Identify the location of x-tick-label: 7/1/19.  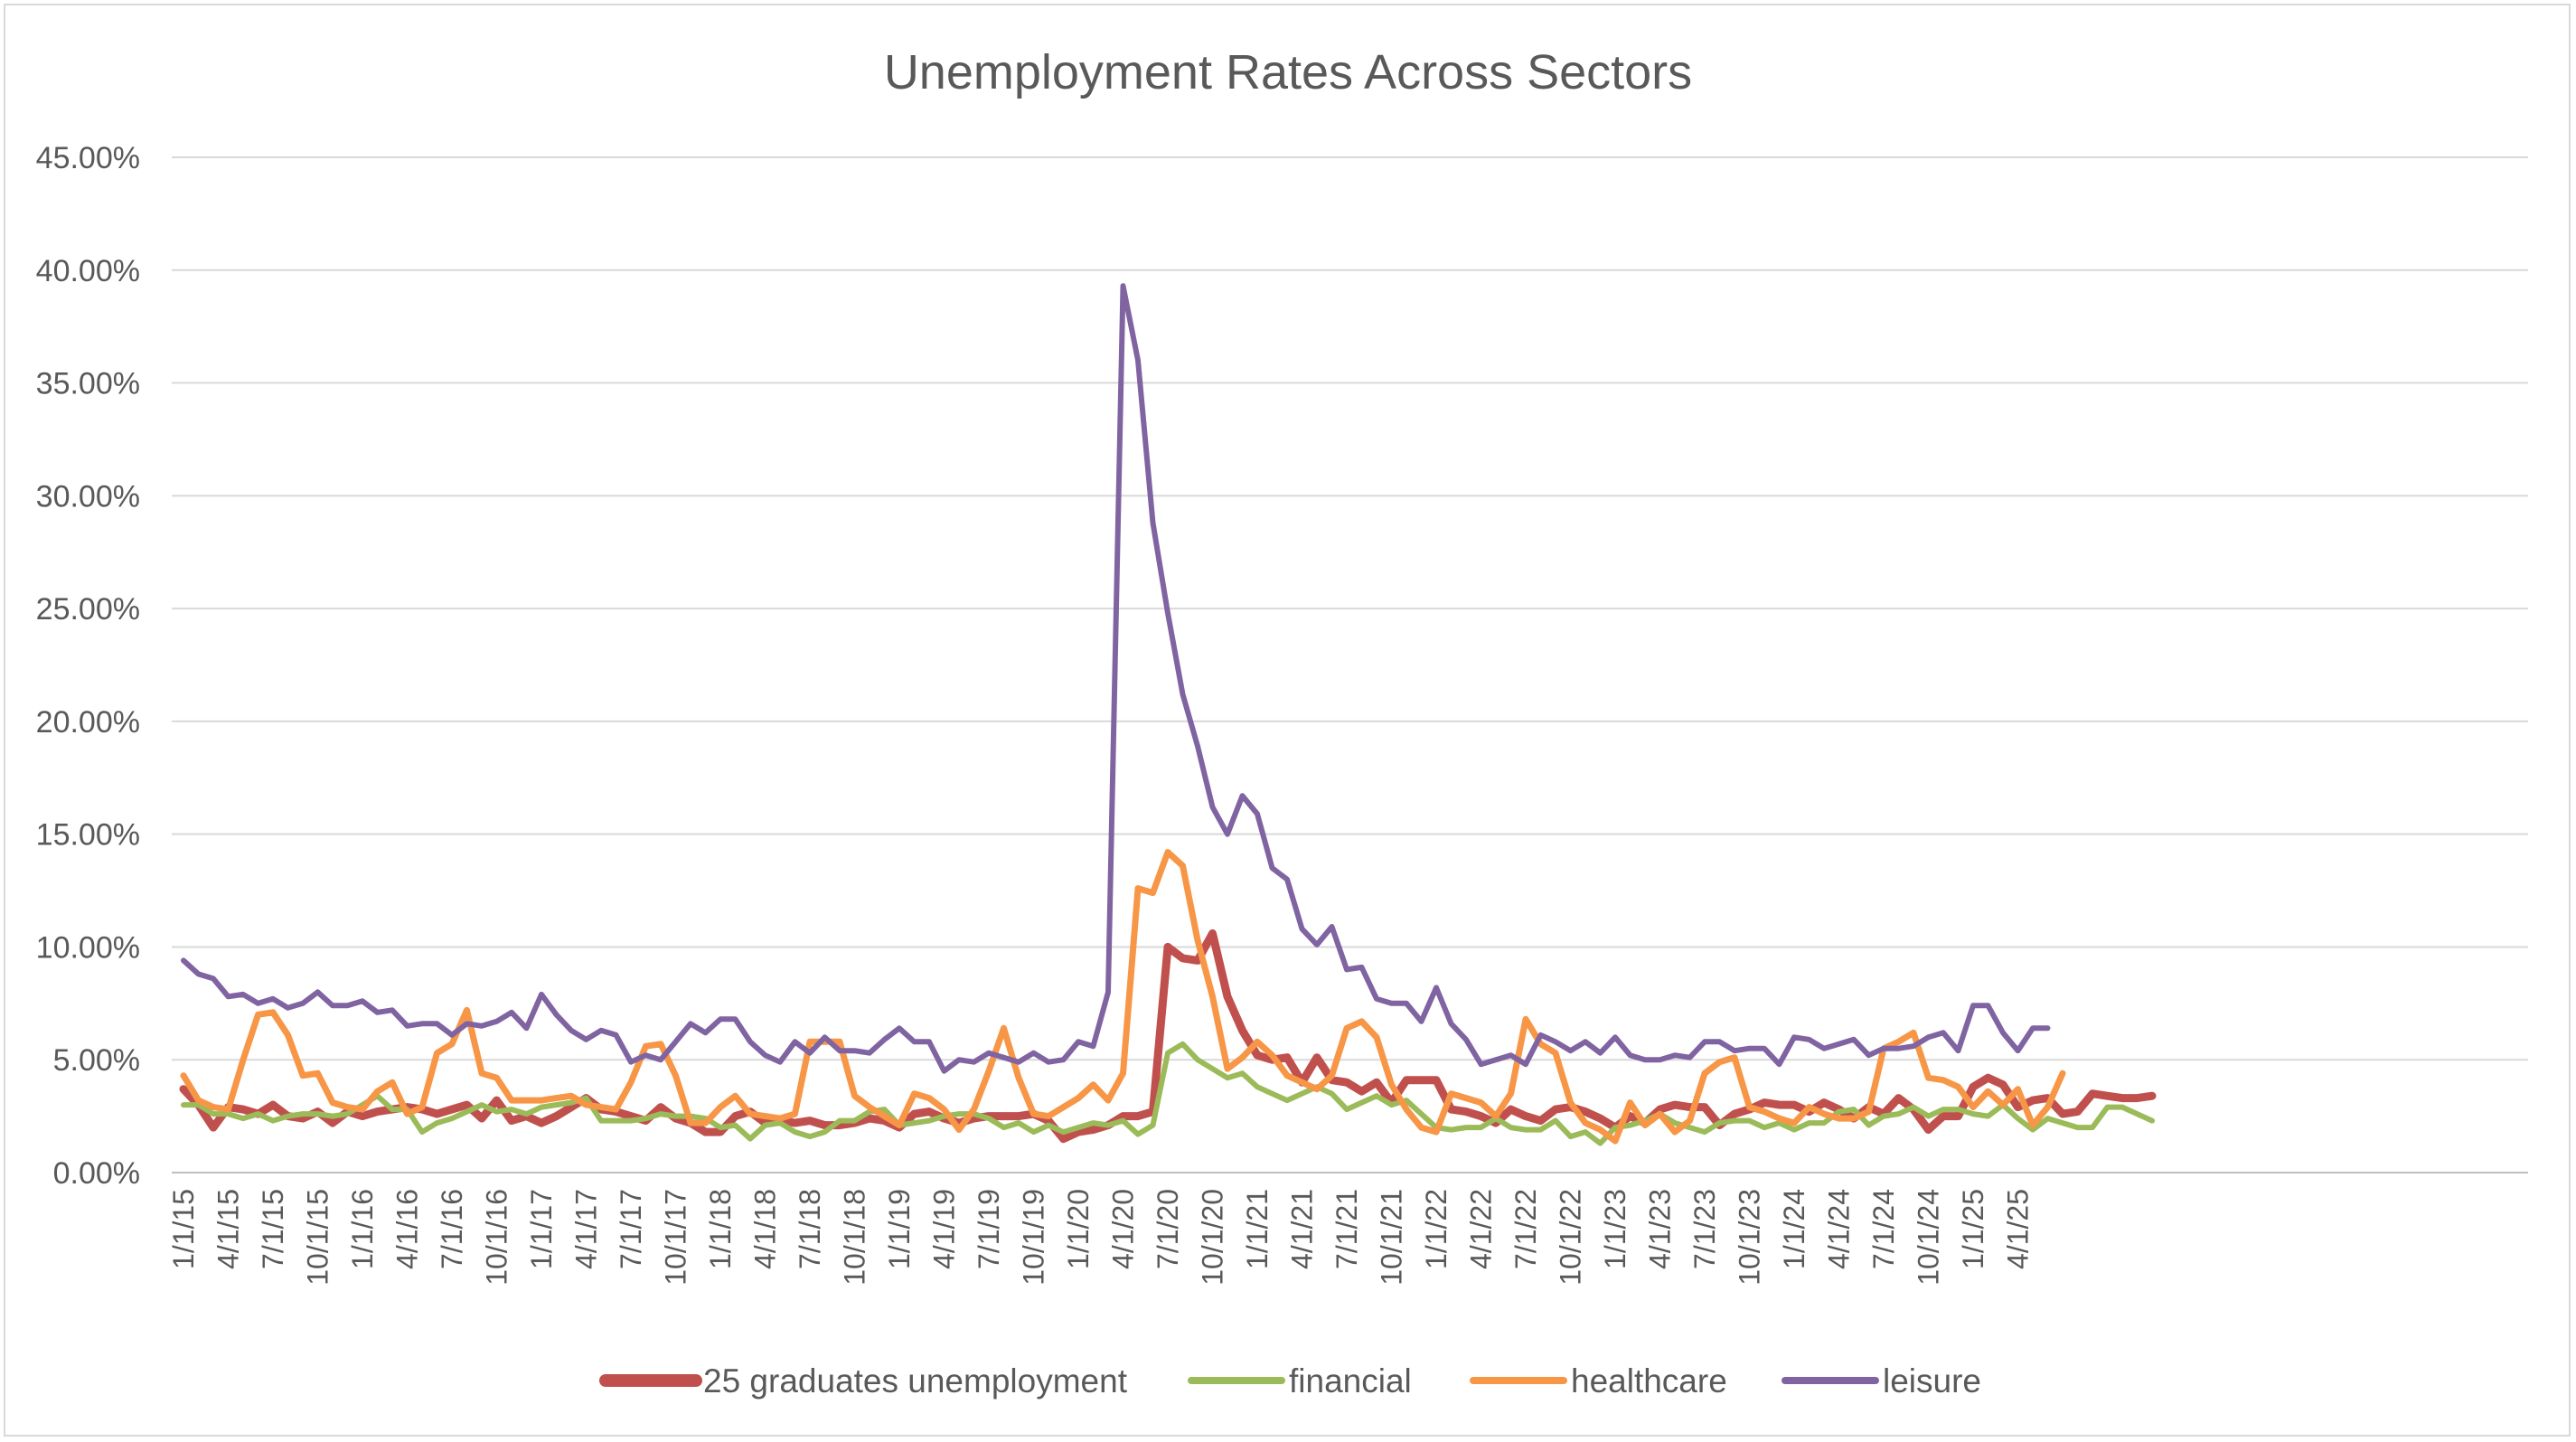
(989, 1229).